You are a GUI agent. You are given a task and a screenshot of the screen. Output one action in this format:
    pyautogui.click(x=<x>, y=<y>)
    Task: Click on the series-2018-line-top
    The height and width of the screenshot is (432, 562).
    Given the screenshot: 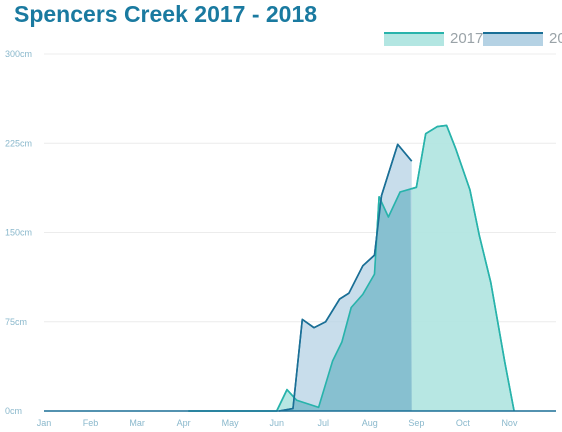 What is the action you would take?
    pyautogui.click(x=345, y=277)
    